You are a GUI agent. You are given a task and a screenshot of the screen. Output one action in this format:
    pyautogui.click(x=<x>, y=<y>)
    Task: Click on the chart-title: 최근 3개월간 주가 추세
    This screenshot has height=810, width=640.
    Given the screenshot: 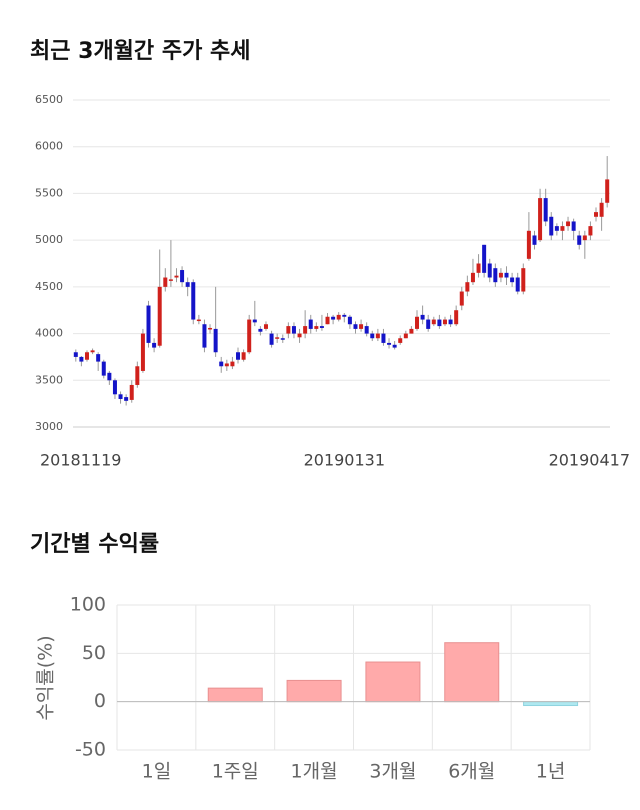 What is the action you would take?
    pyautogui.click(x=140, y=51)
    